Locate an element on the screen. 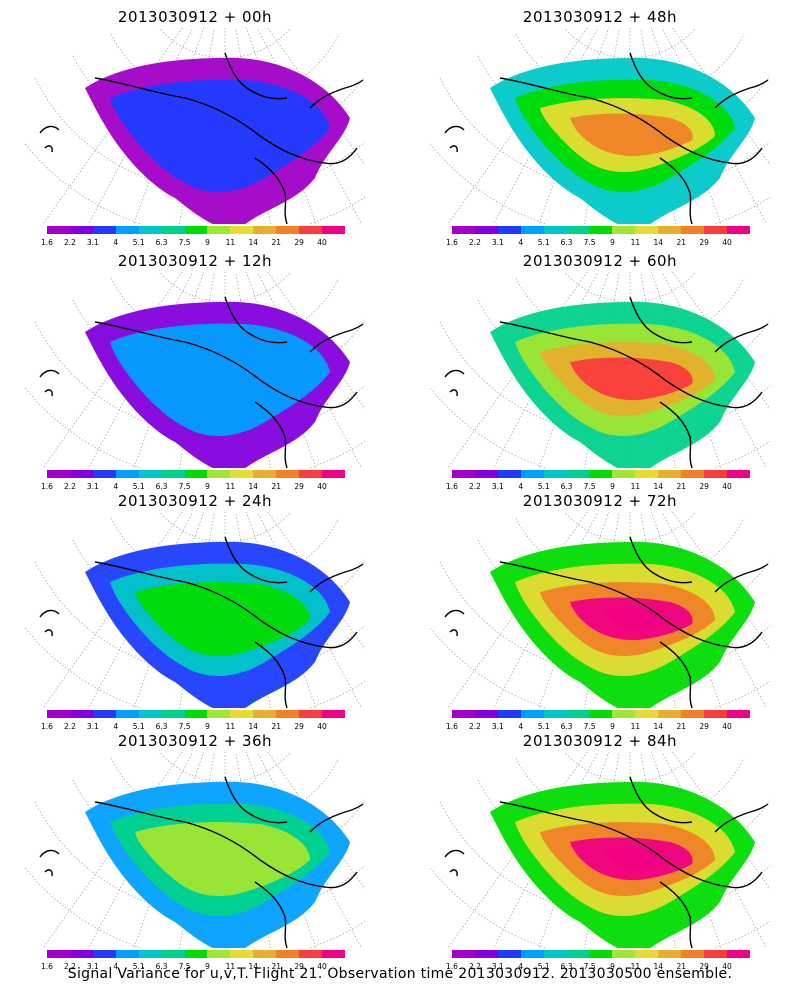 The width and height of the screenshot is (800, 1000). colorbar is located at coordinates (196, 954).